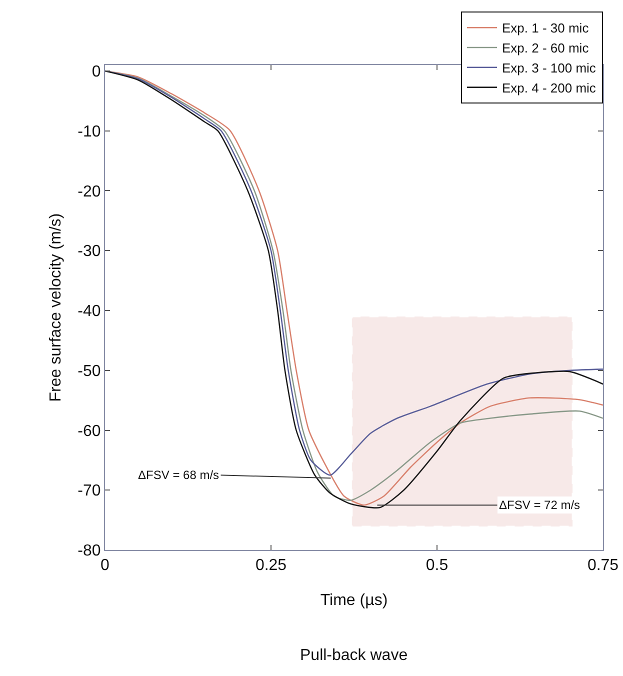 The height and width of the screenshot is (676, 623). Describe the element at coordinates (96, 72) in the screenshot. I see `y-tick-label: 0` at that location.